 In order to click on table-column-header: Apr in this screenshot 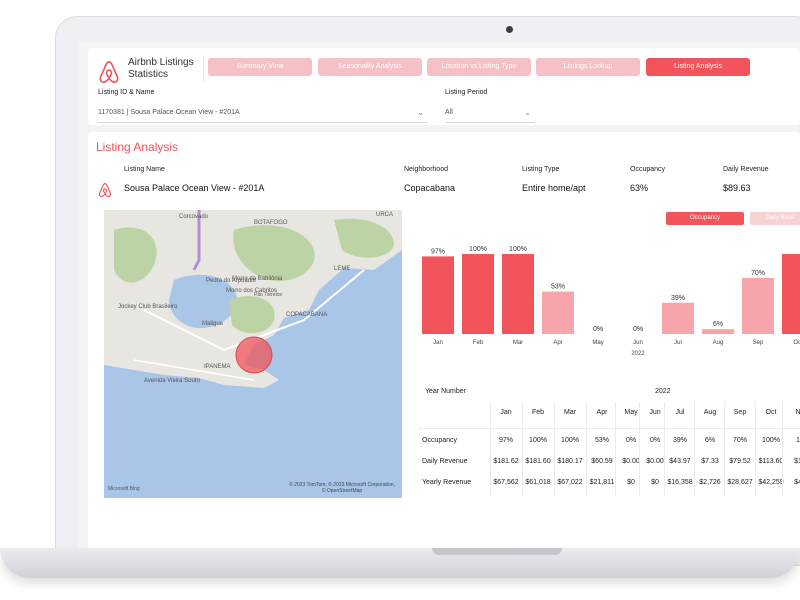, I will do `click(602, 412)`.